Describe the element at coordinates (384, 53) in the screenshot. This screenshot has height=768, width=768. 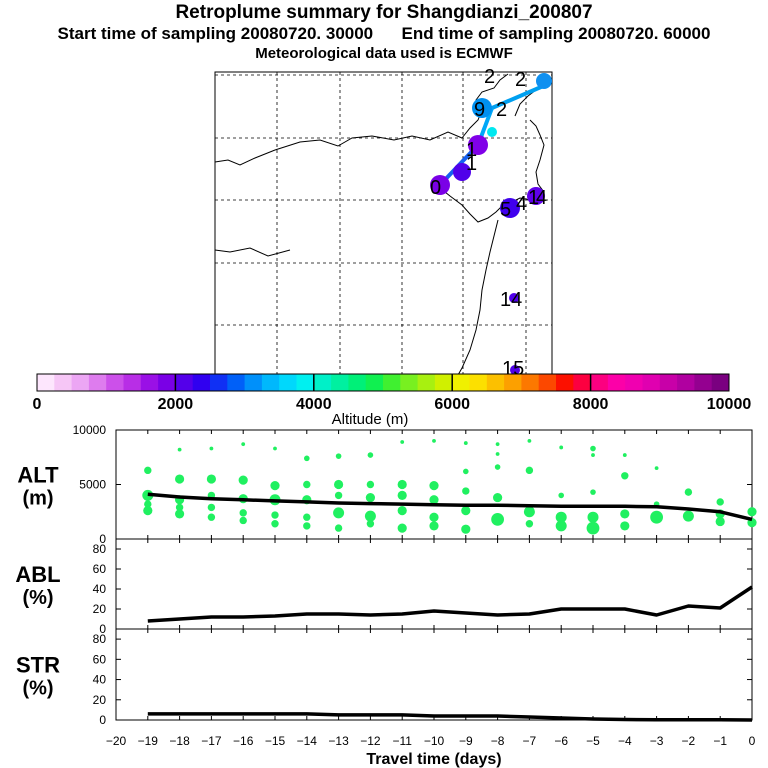
I see `met-data-label: Meteorological data used is ECMWF` at that location.